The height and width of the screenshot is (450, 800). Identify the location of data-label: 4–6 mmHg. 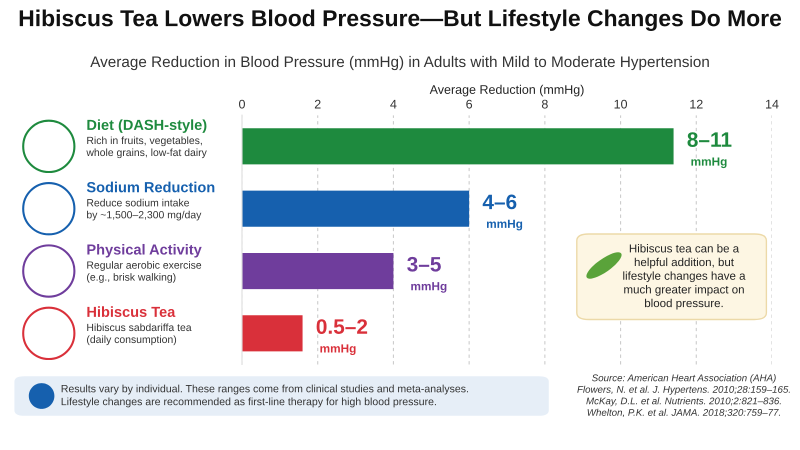
(502, 212).